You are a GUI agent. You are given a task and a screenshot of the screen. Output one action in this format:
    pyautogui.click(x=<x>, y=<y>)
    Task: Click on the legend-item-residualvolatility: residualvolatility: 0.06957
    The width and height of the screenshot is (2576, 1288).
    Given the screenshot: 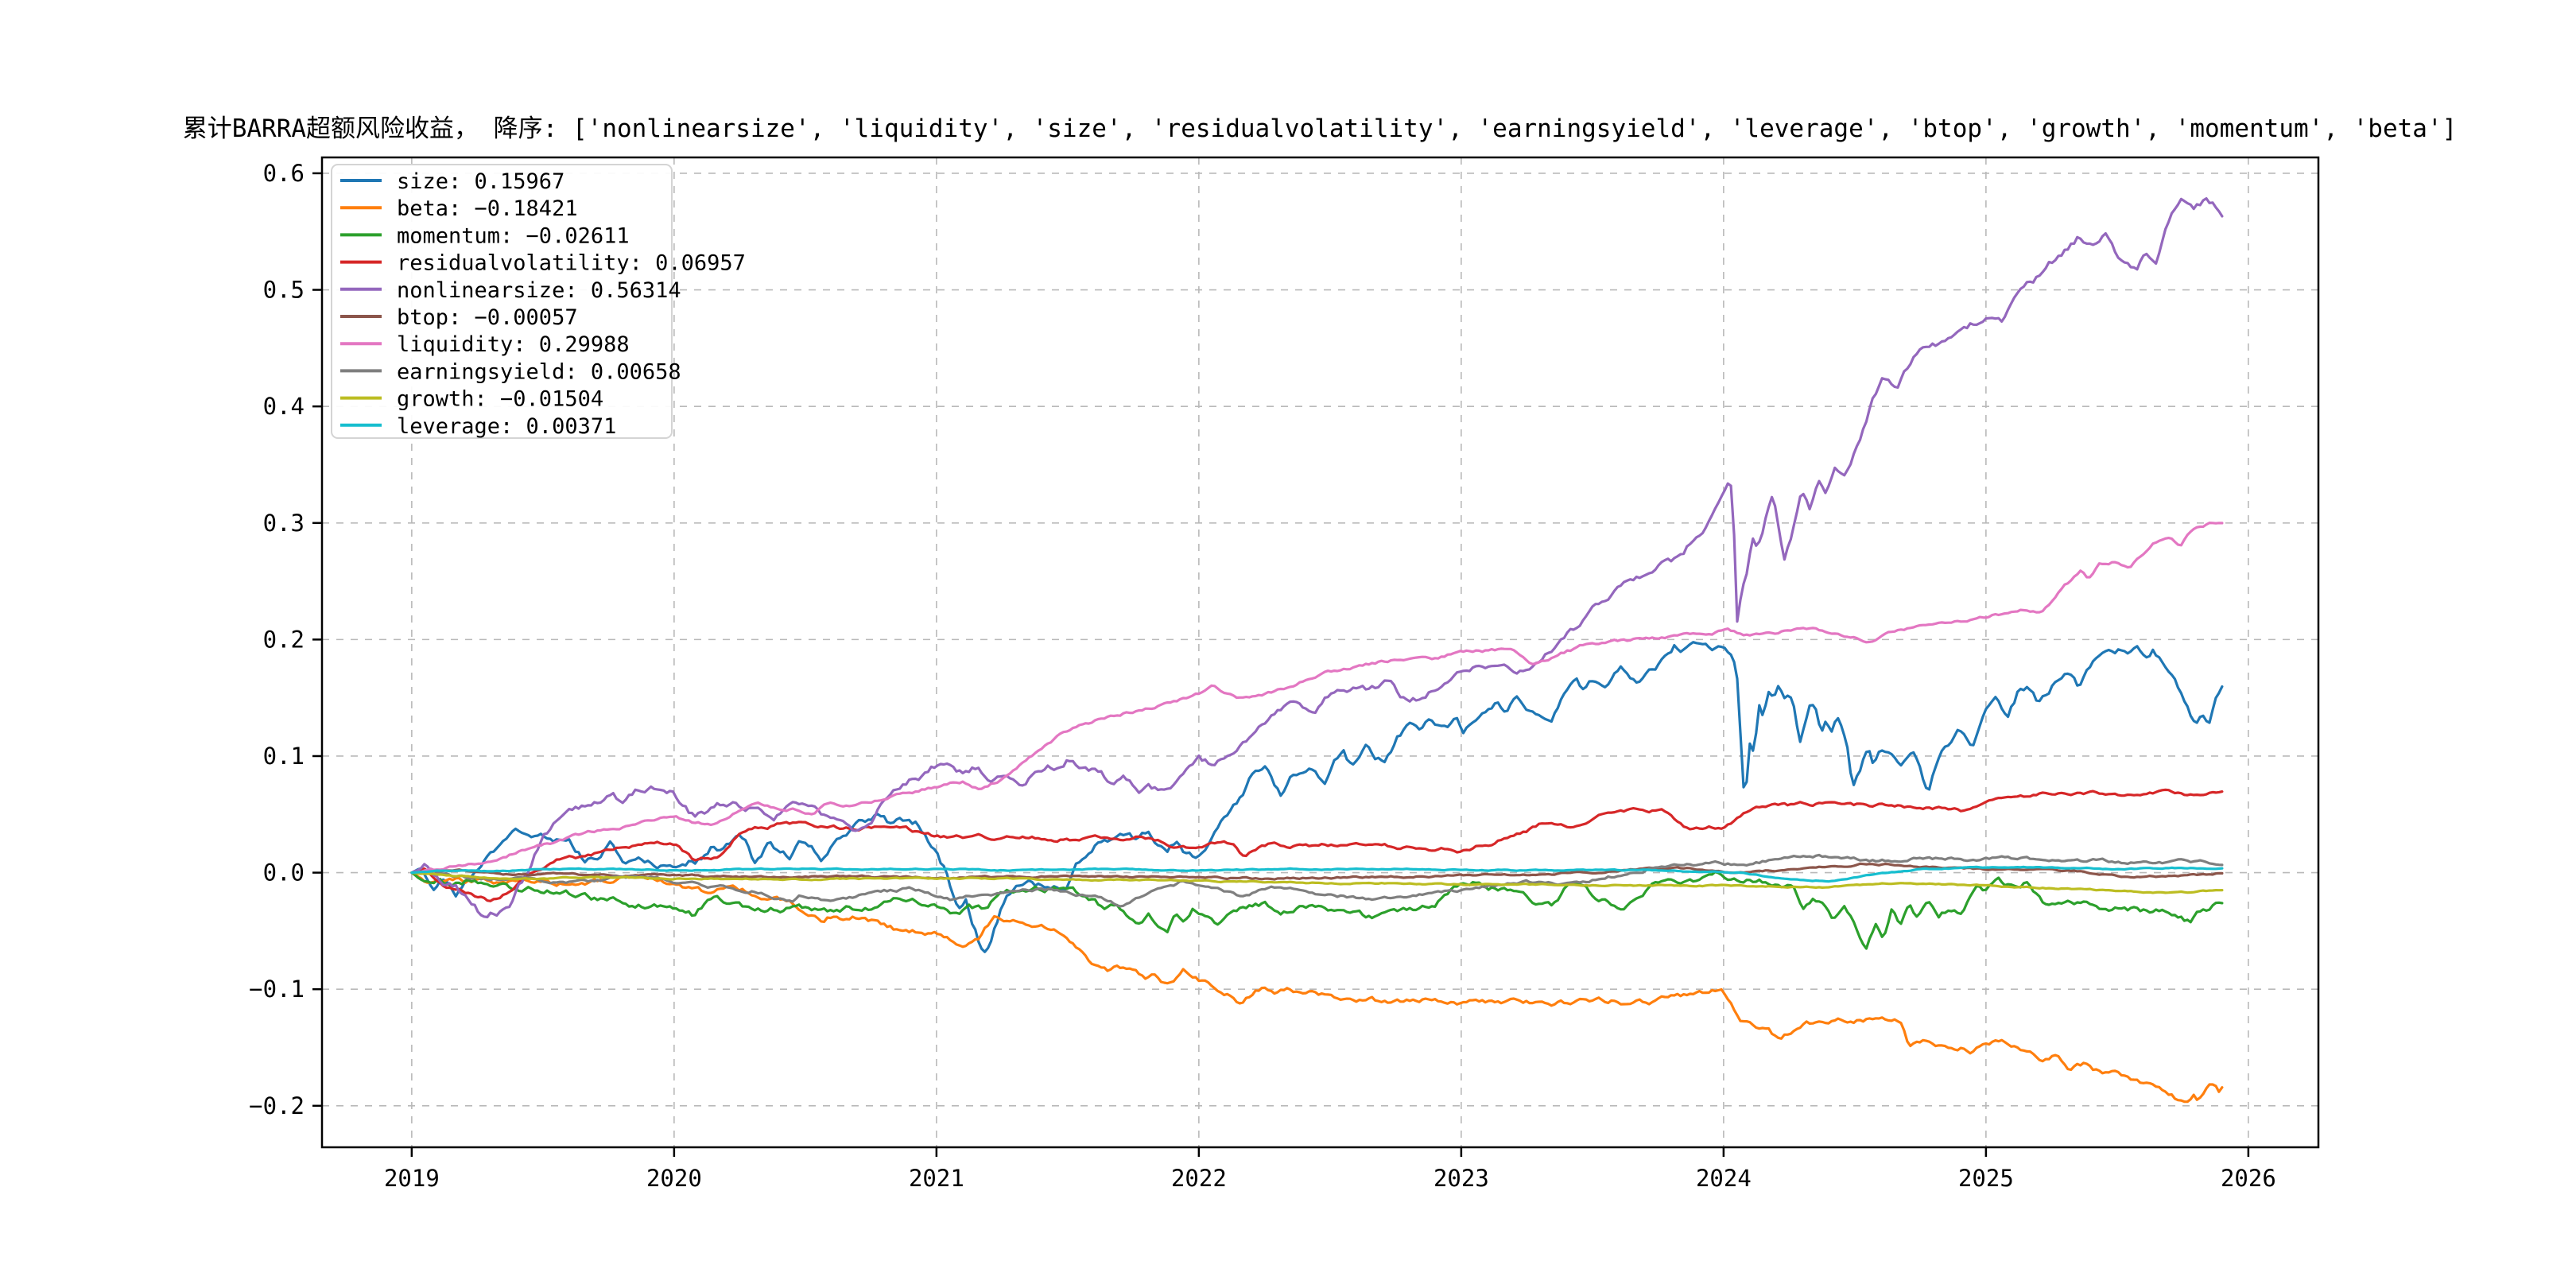 What is the action you would take?
    pyautogui.click(x=543, y=263)
    